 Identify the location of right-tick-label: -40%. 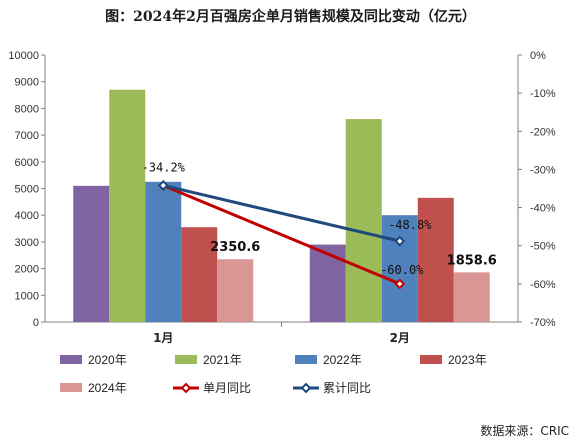
(543, 209).